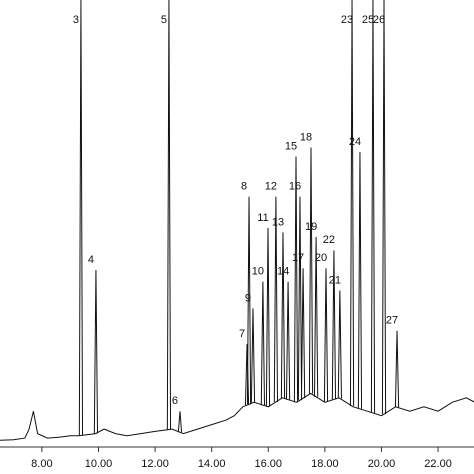 This screenshot has height=474, width=474. I want to click on peak-label: 13, so click(278, 222).